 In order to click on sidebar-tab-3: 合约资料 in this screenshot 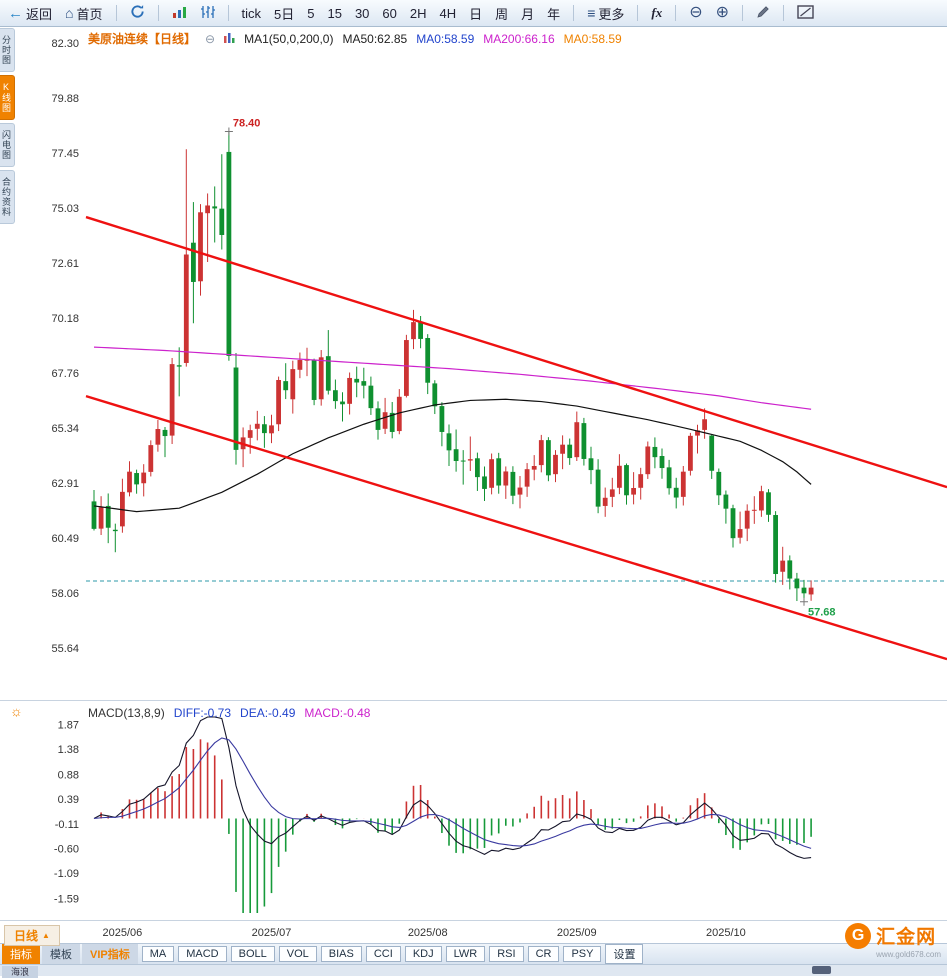, I will do `click(7, 197)`.